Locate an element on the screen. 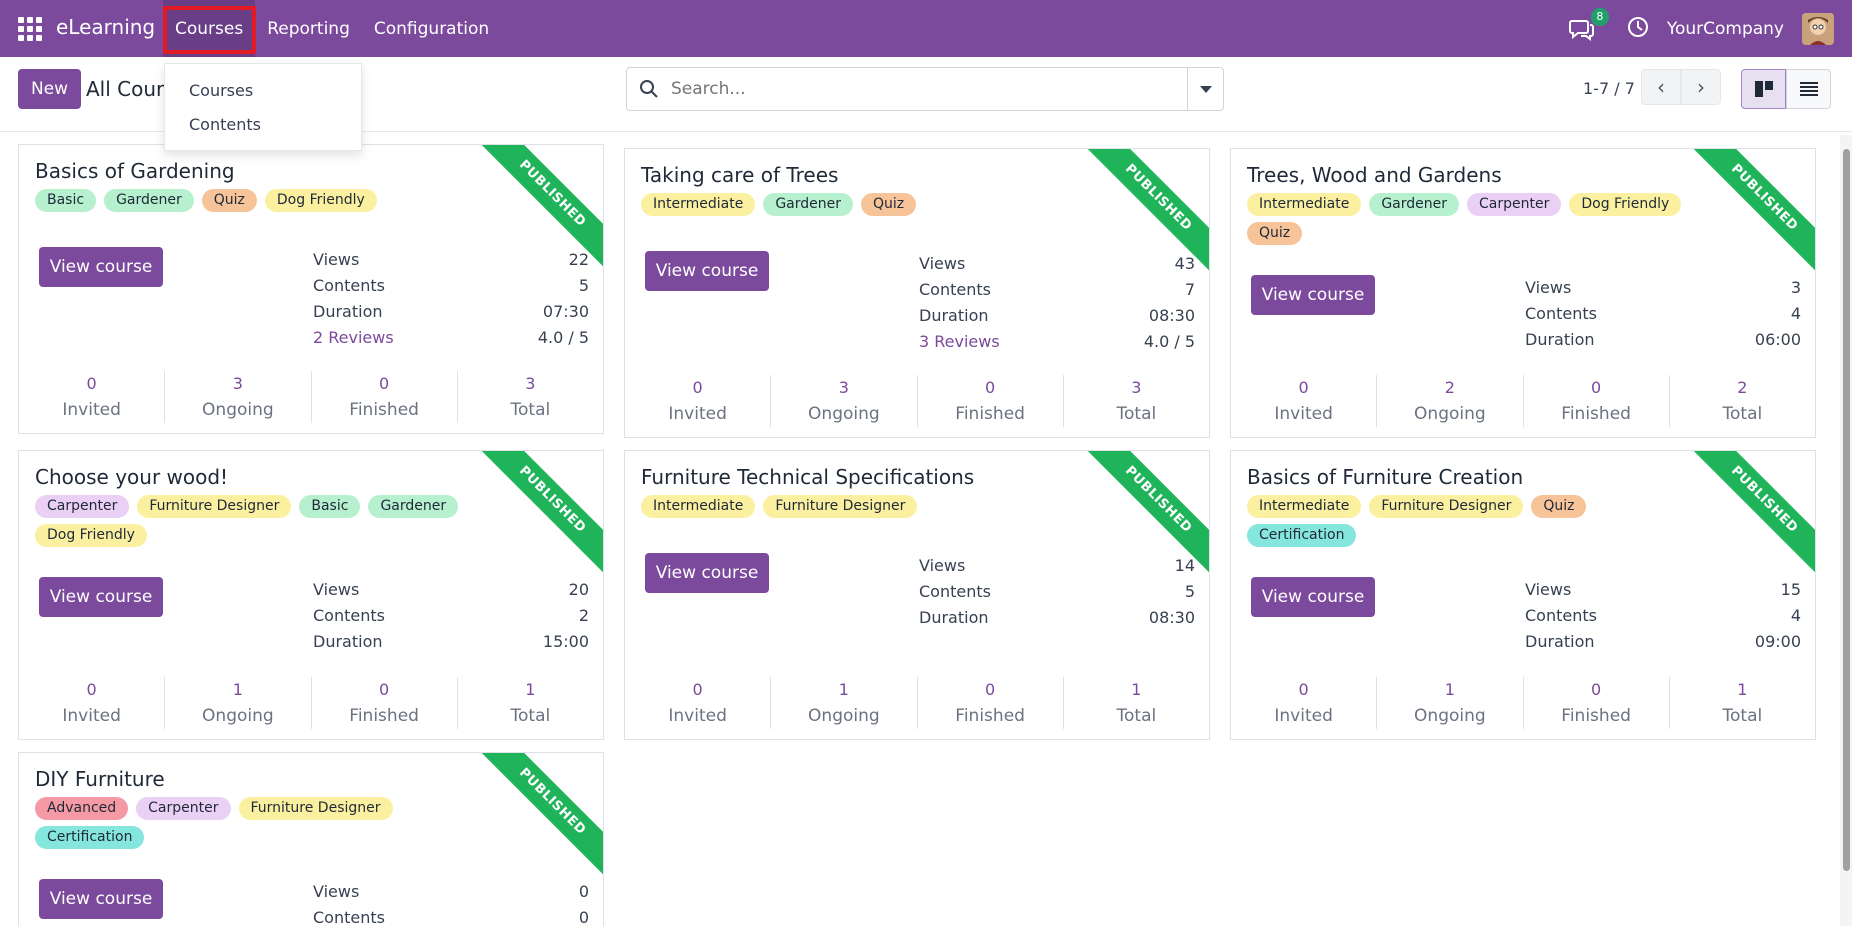 The width and height of the screenshot is (1852, 926). pager-previous-button: ‹ is located at coordinates (1661, 87).